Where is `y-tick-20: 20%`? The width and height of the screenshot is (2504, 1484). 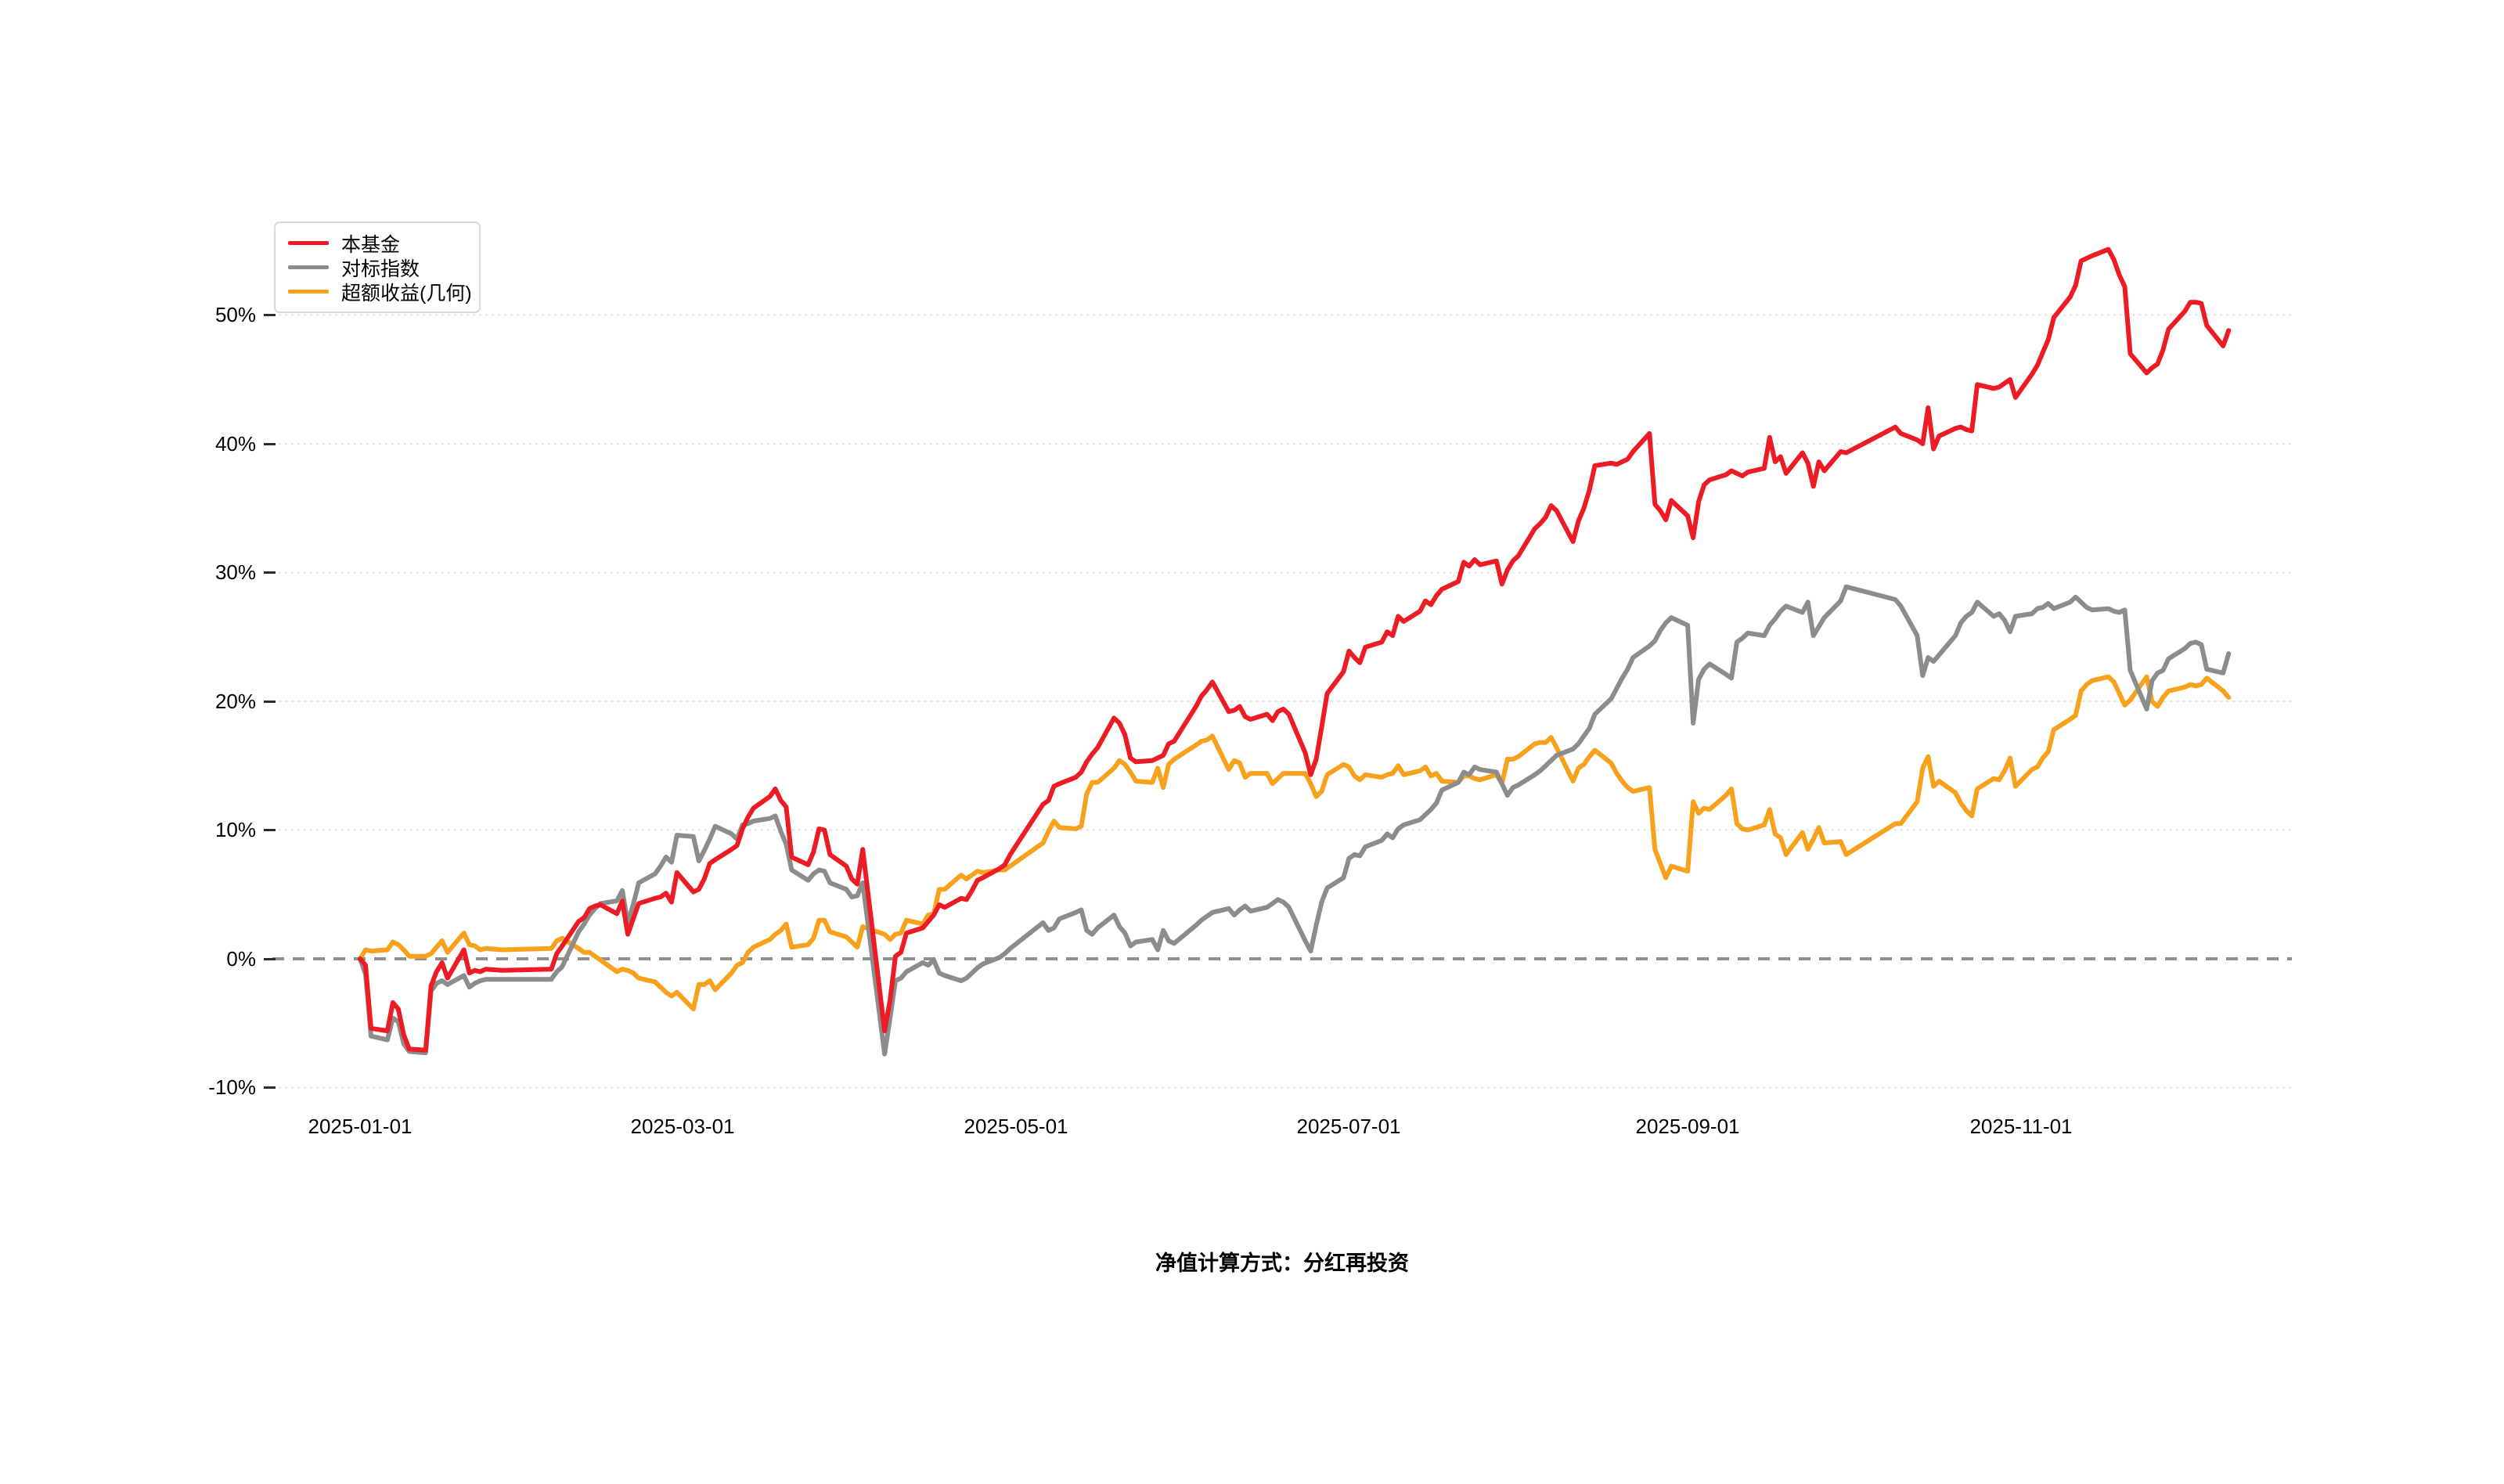
y-tick-20: 20% is located at coordinates (161, 701).